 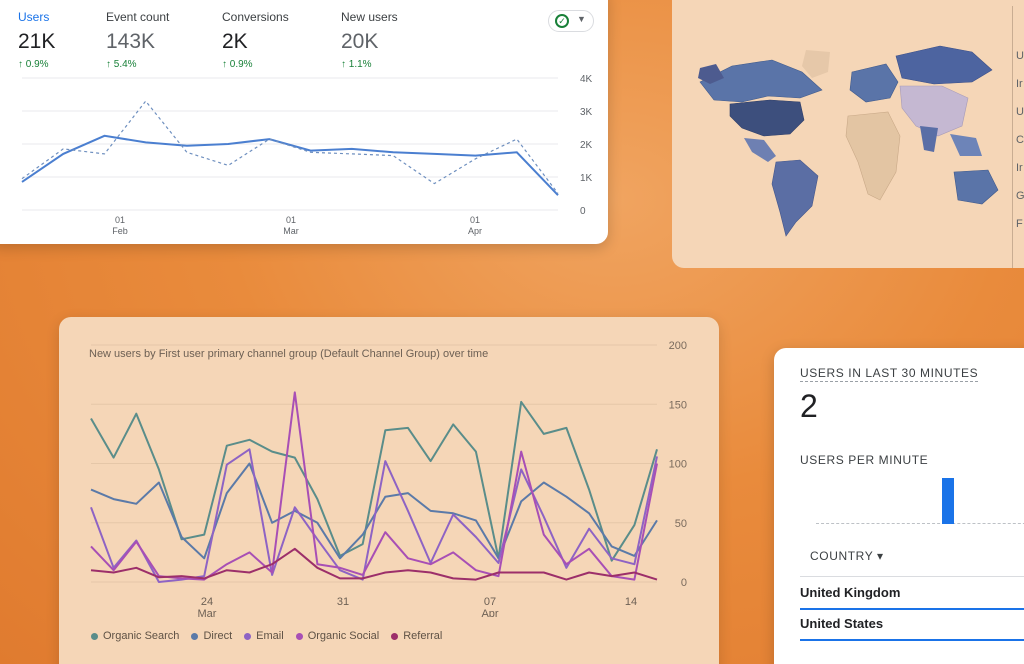 I want to click on metric-users: Users 21K ↑ 0.9%, so click(x=36, y=40).